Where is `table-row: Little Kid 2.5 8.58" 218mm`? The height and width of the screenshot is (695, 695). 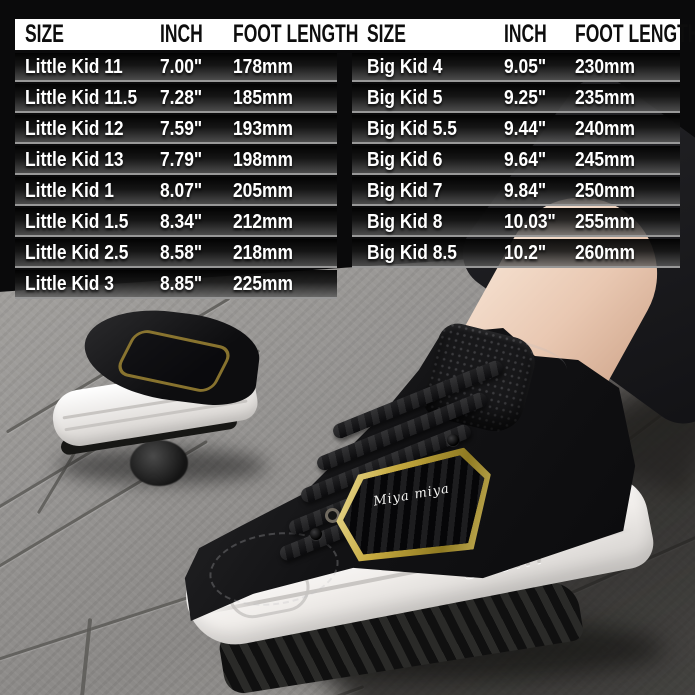
table-row: Little Kid 2.5 8.58" 218mm is located at coordinates (176, 253).